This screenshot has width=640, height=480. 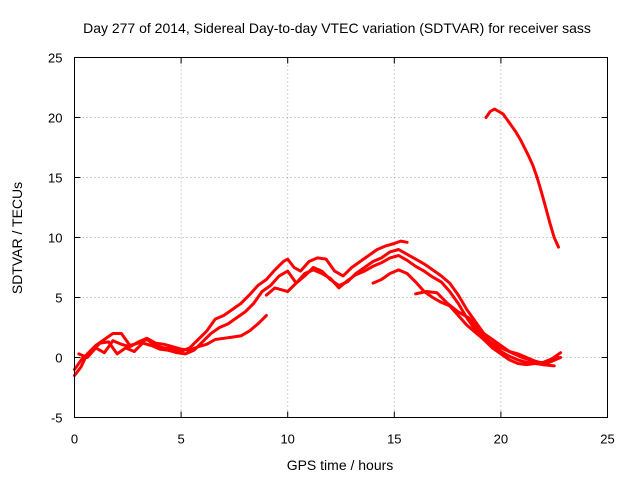 What do you see at coordinates (340, 465) in the screenshot?
I see `x-axis-label: GPS time / hours` at bounding box center [340, 465].